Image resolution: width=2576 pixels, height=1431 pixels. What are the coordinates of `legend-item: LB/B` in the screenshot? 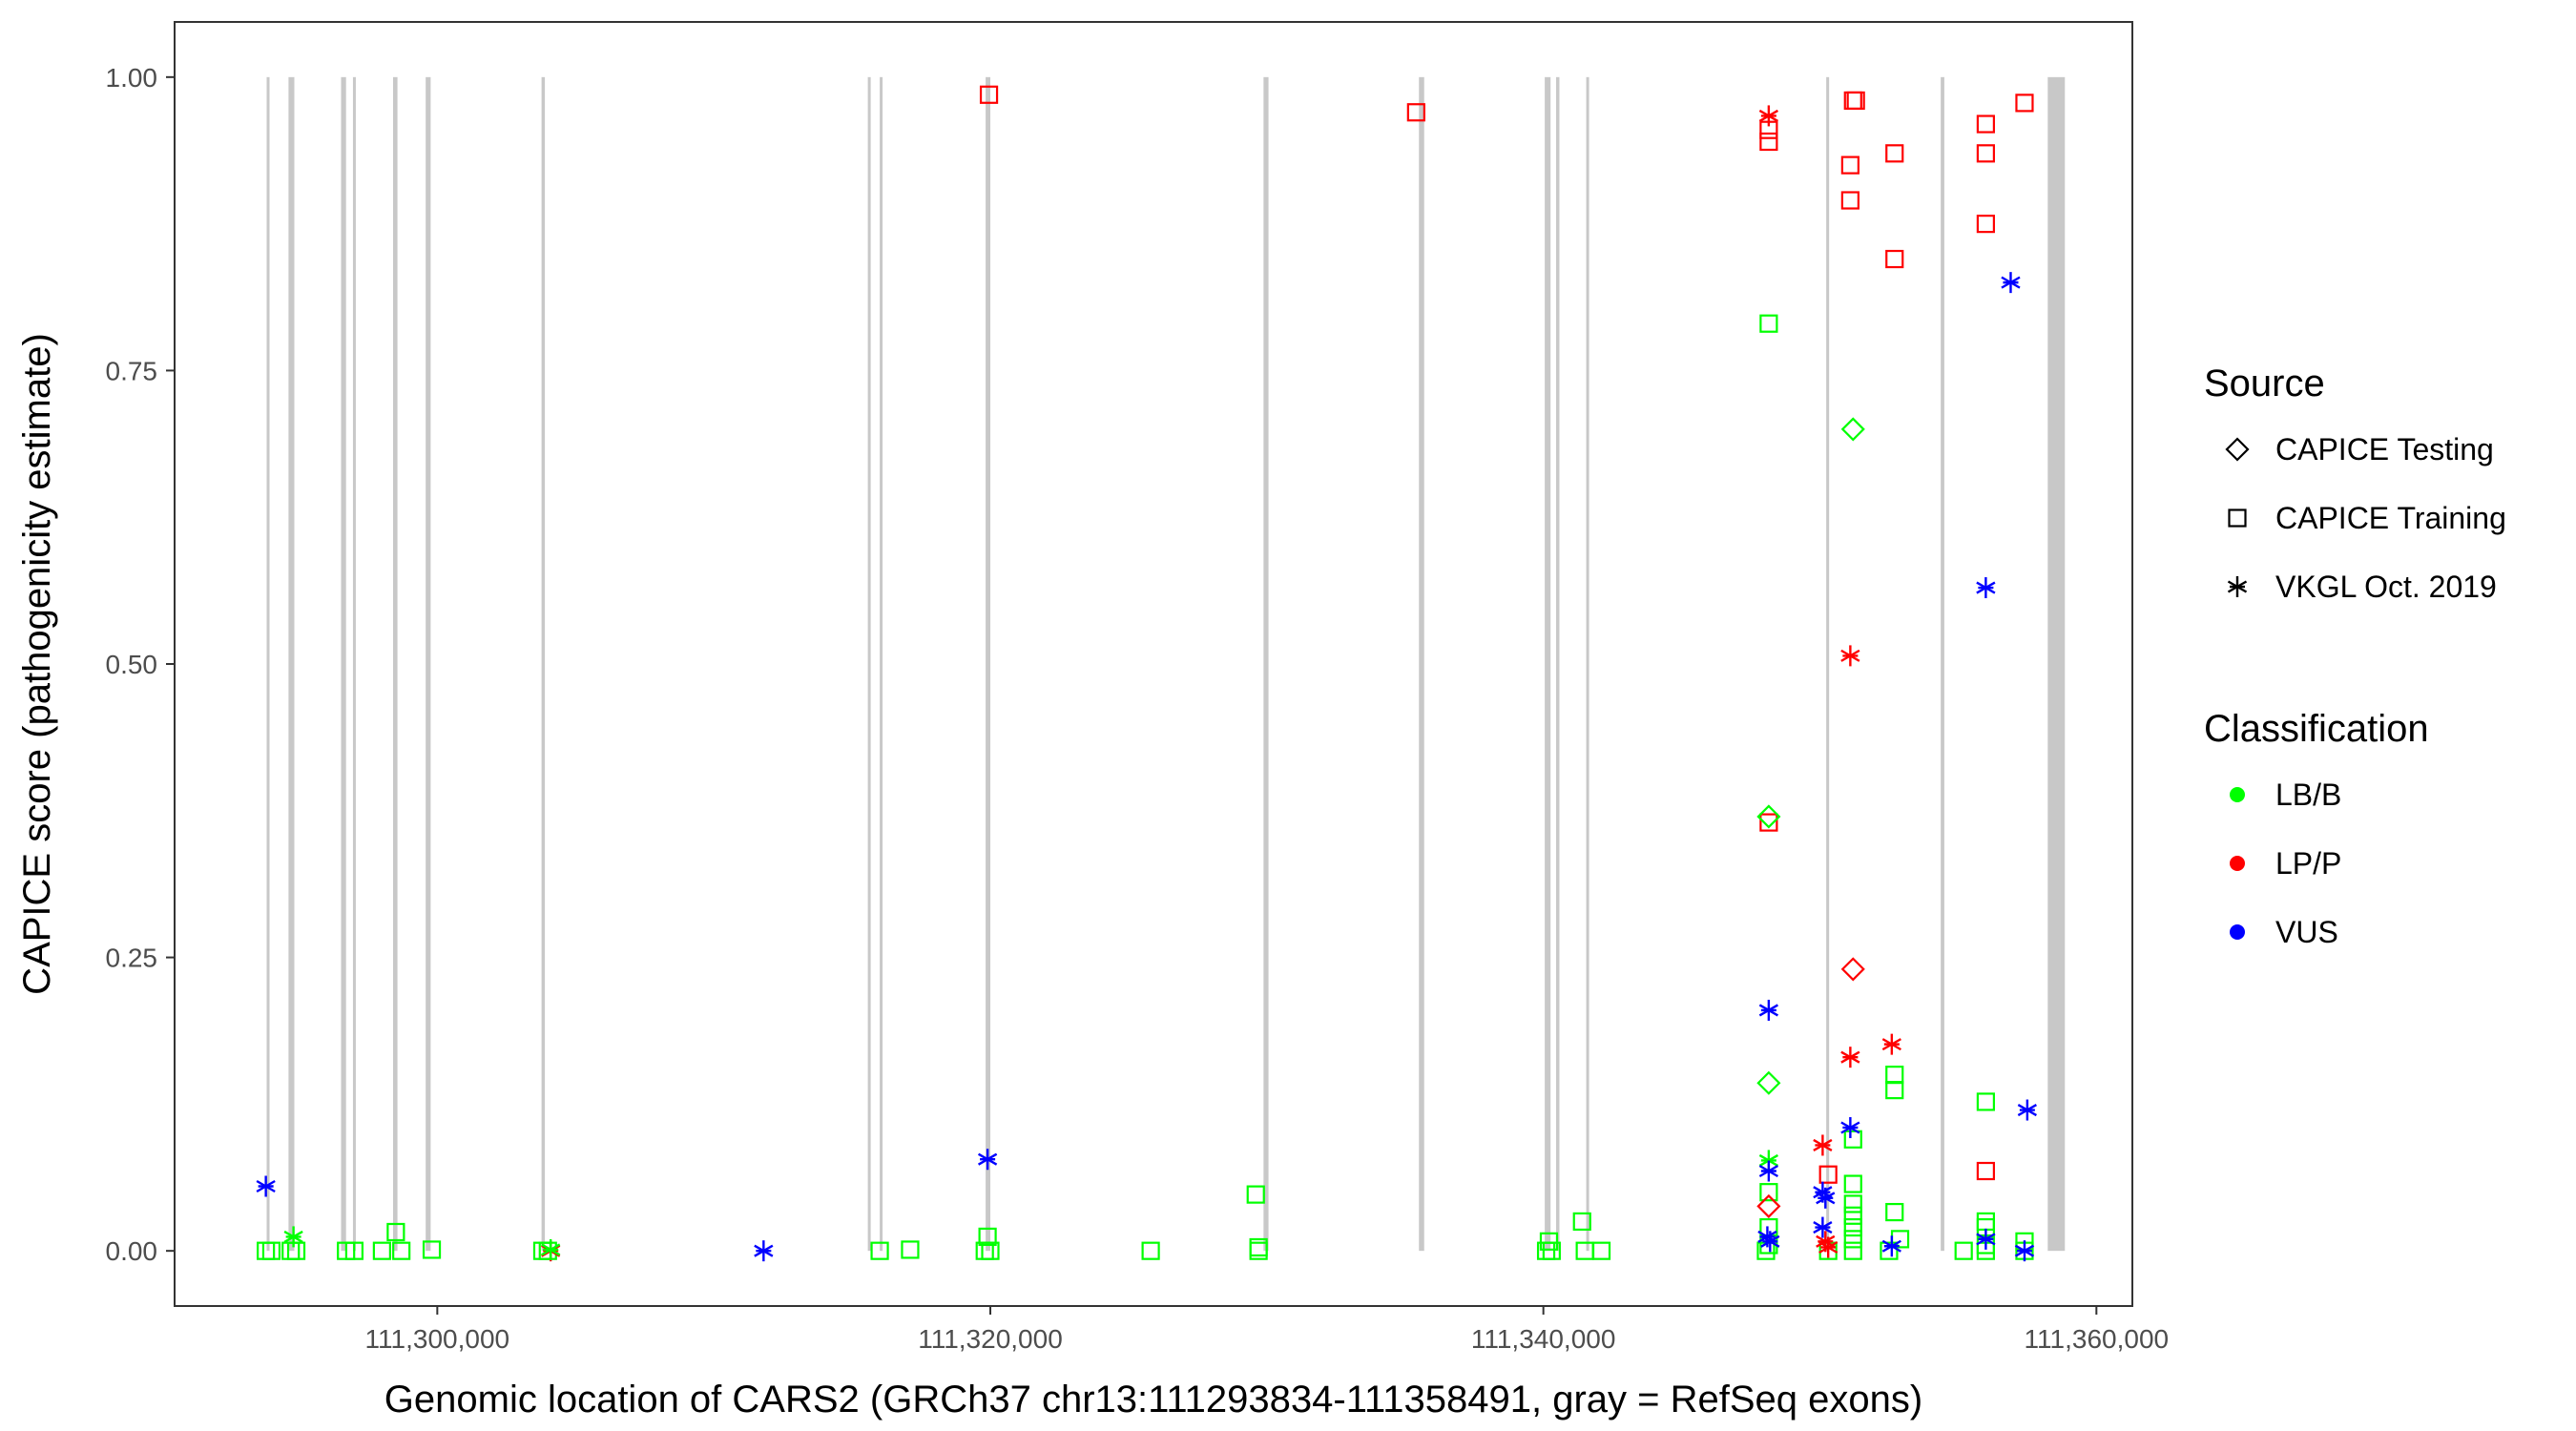 It's located at (2285, 795).